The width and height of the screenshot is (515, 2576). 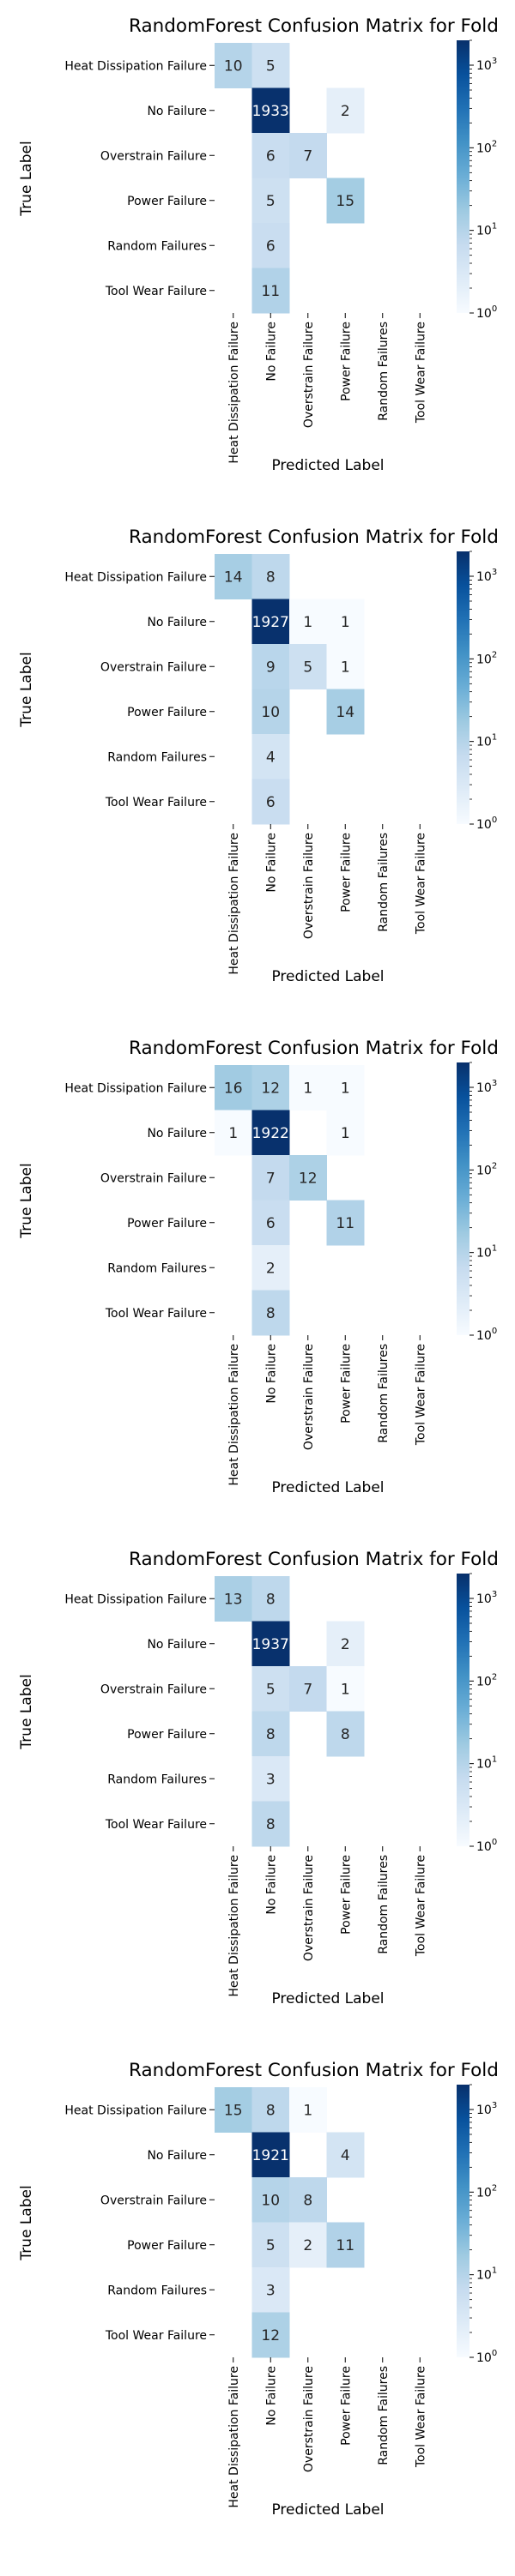 I want to click on cell-value-label: 1922, so click(x=270, y=1133).